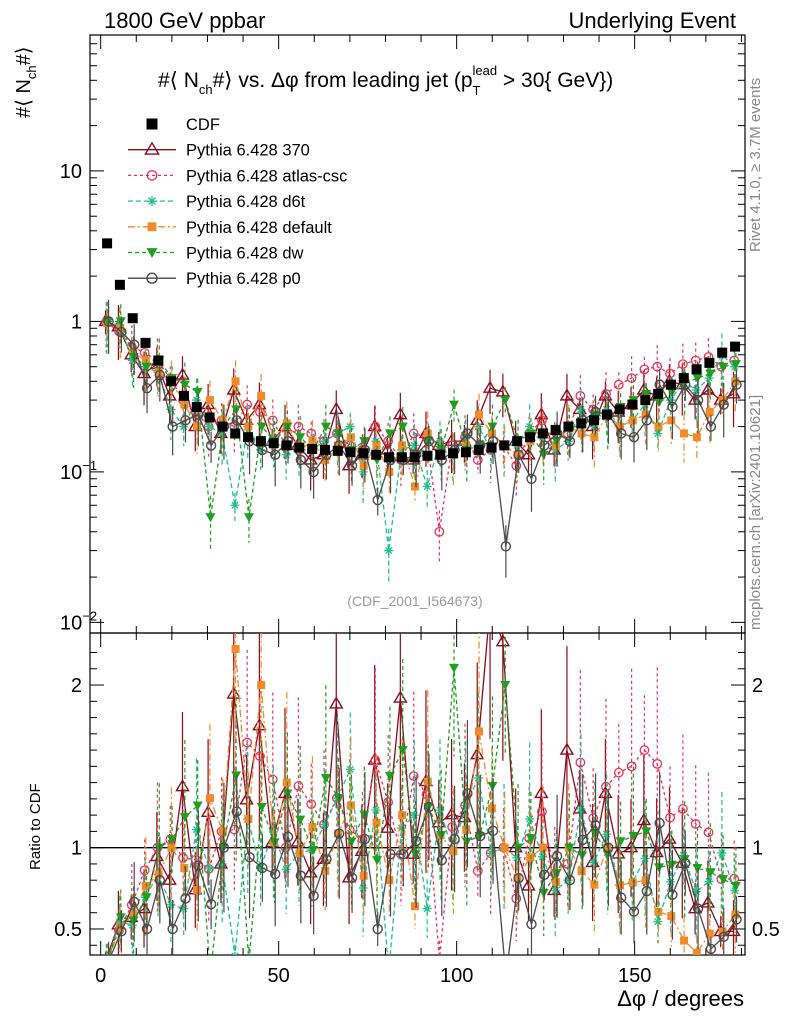 The image size is (786, 1024). I want to click on header-left: 1800 GeV ppbar, so click(184, 20).